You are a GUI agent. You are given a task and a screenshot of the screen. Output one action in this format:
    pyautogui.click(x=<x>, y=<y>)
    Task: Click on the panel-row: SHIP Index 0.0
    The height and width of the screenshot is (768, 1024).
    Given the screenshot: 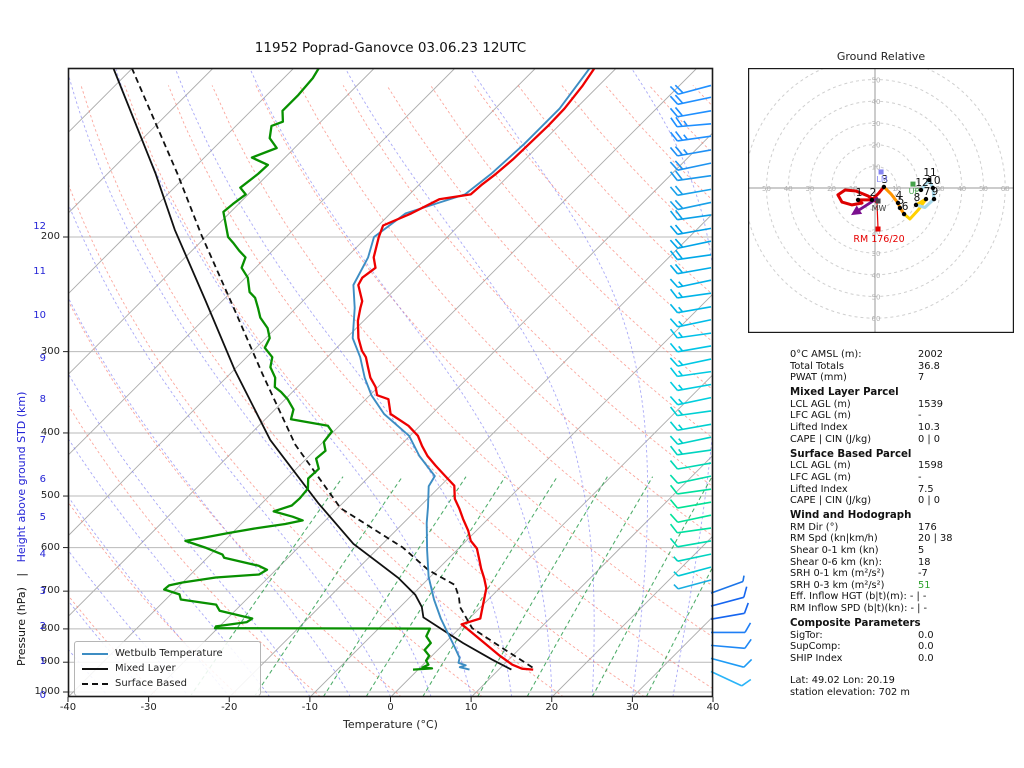 What is the action you would take?
    pyautogui.click(x=907, y=659)
    